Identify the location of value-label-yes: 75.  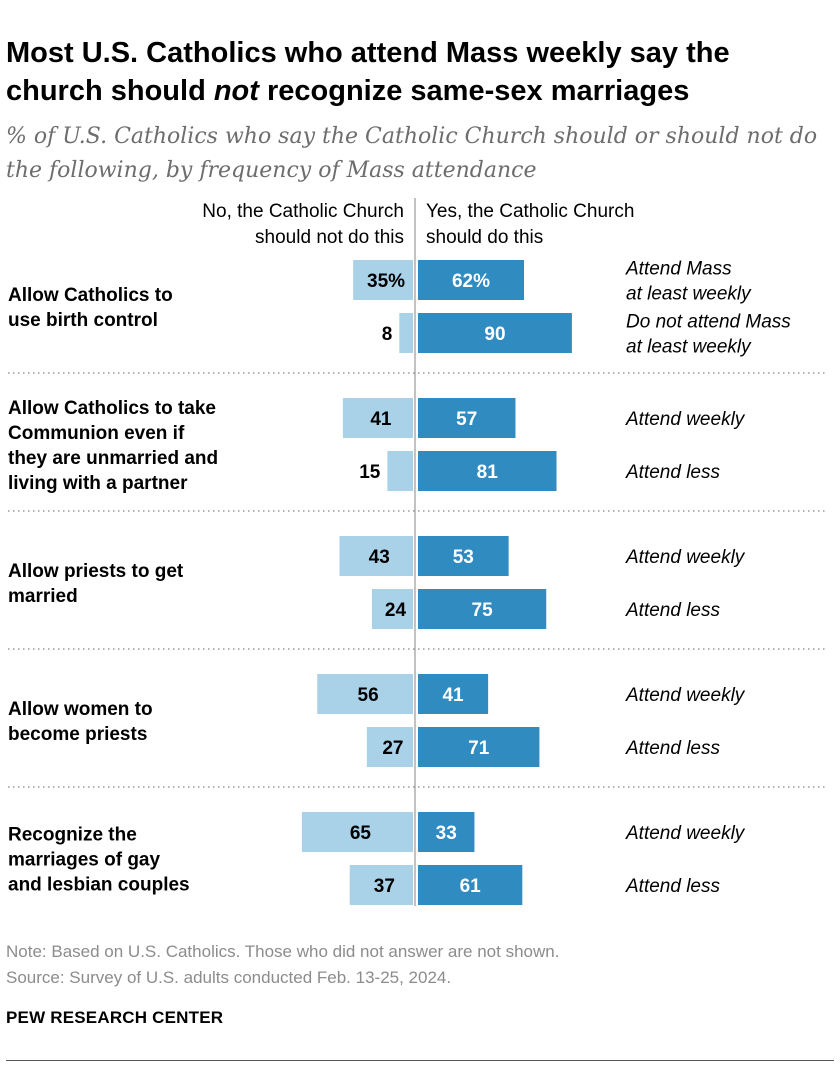
(483, 610).